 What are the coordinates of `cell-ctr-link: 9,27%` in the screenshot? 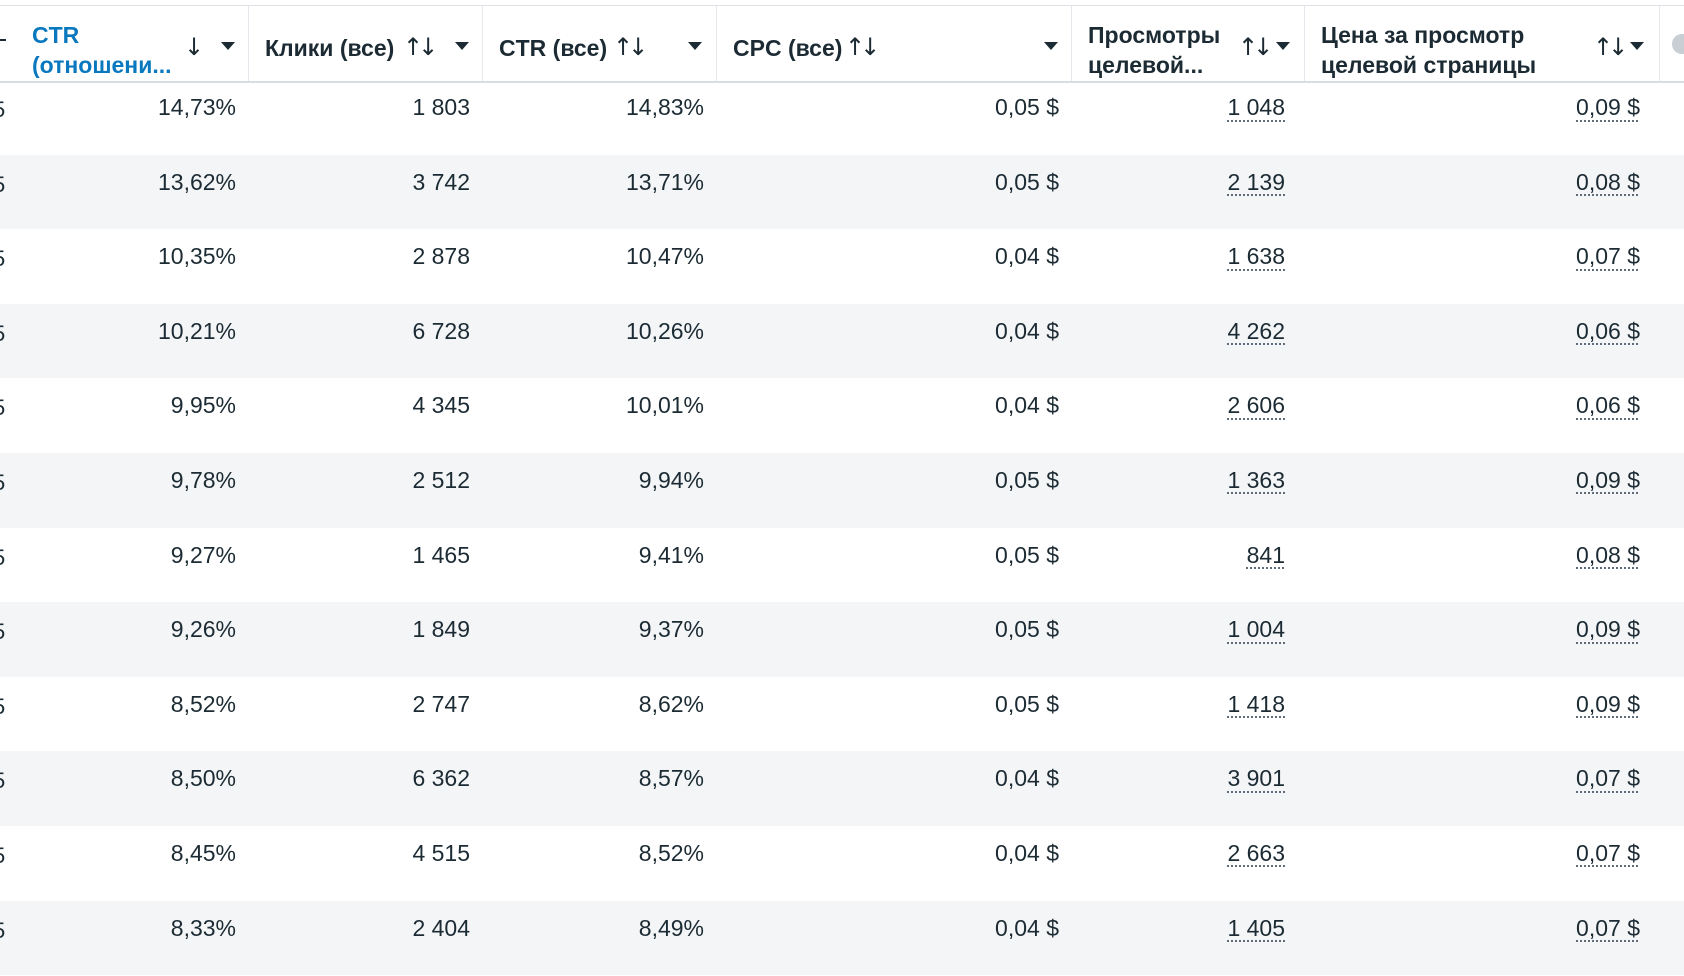 It's located at (203, 554).